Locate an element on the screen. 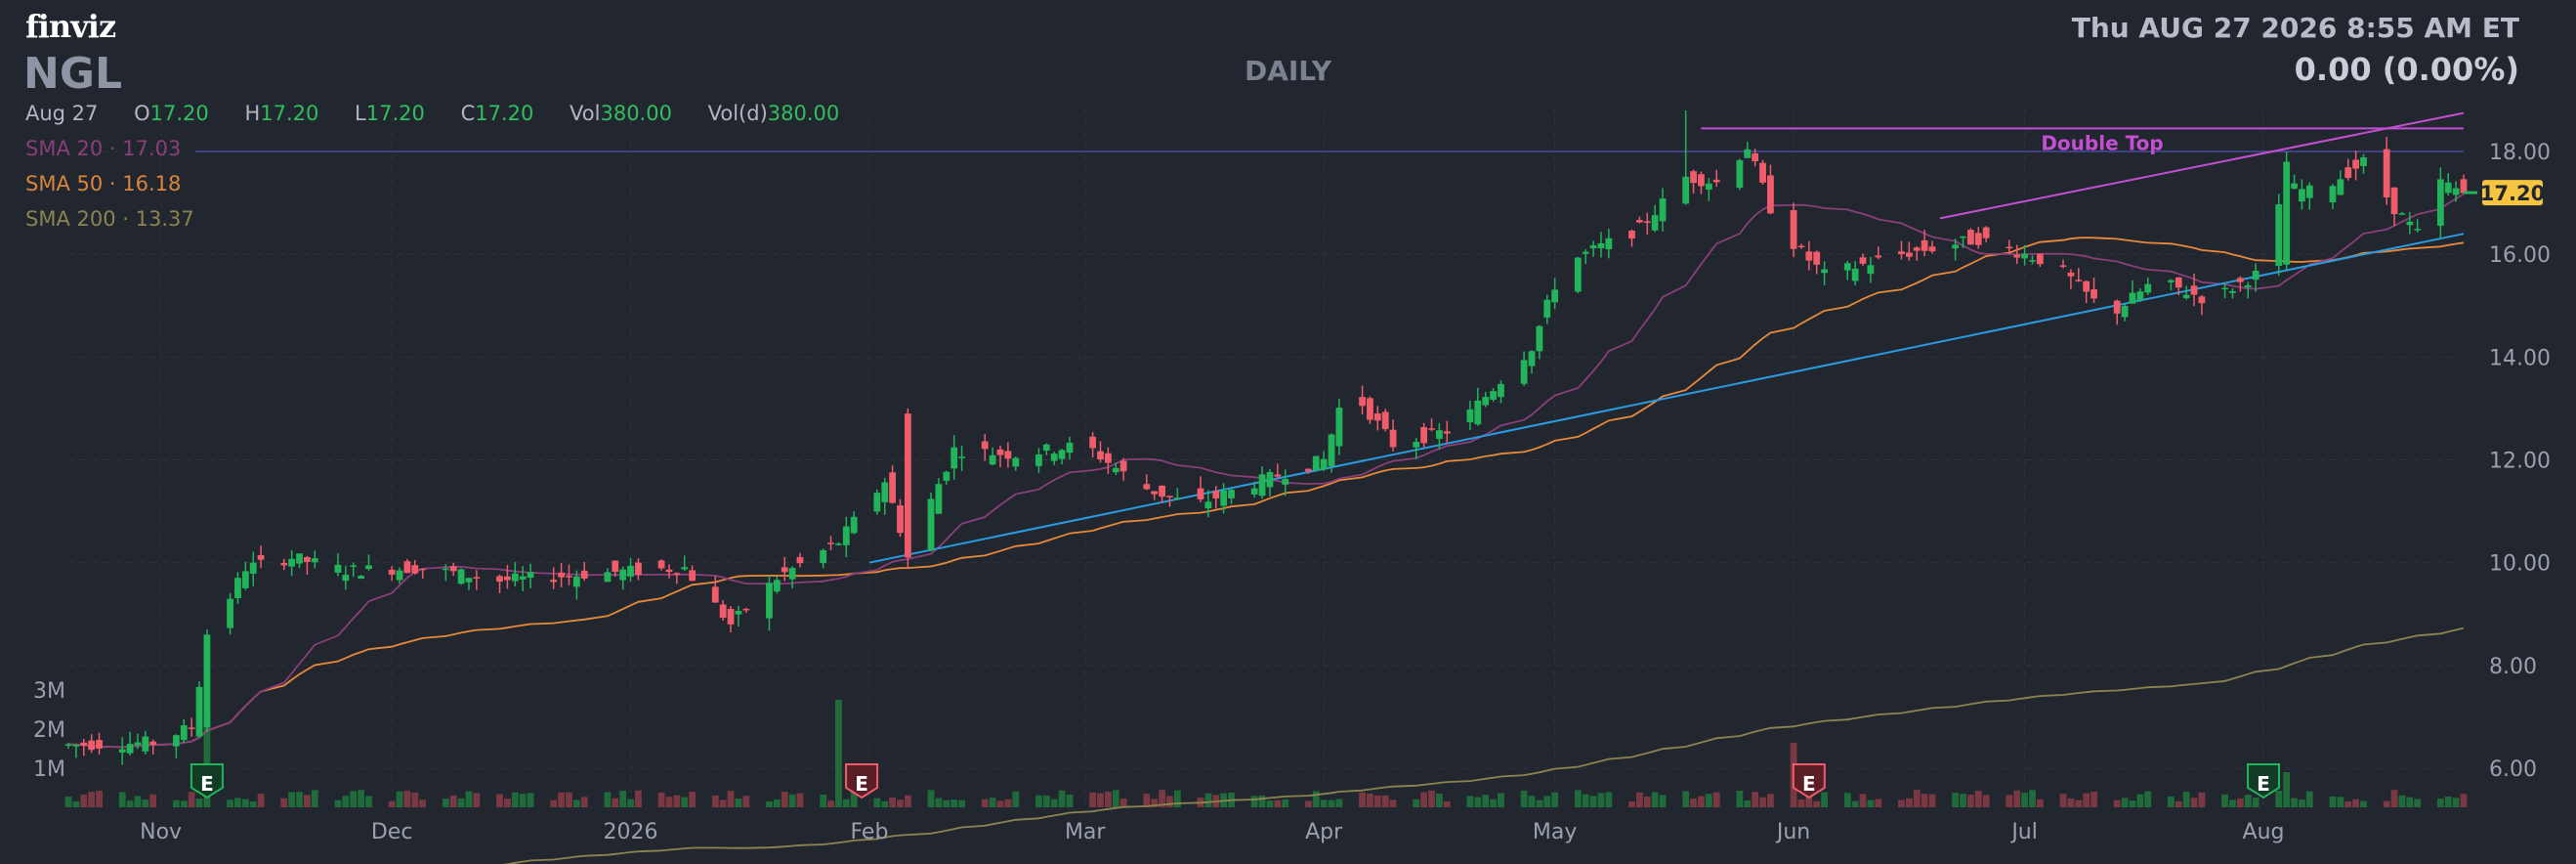  finviz-logo: finviz is located at coordinates (70, 26).